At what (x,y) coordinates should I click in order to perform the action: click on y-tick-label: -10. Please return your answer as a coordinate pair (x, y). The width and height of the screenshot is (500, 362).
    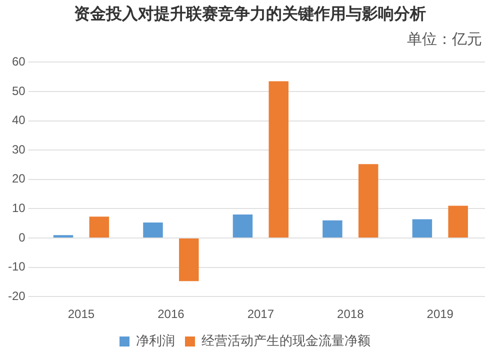
    Looking at the image, I should click on (17, 267).